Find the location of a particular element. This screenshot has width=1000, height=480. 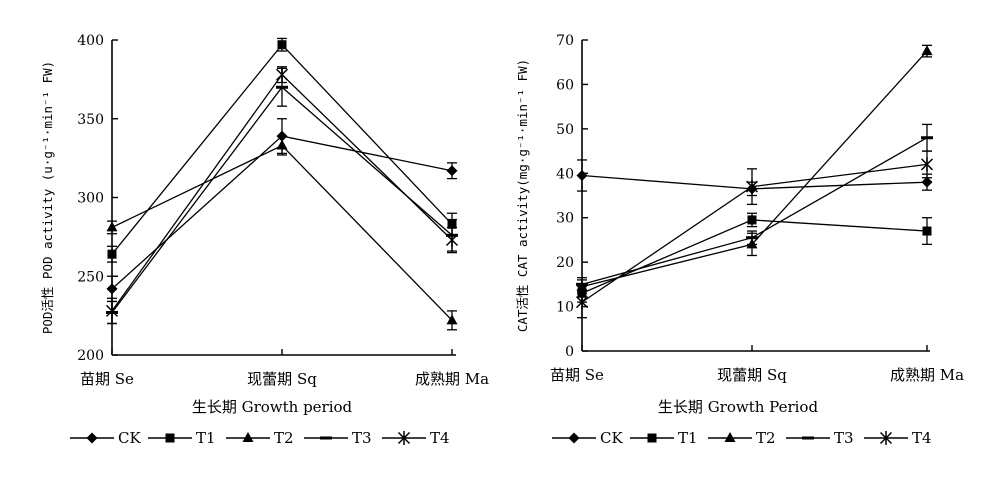

y-tick-label: 250 is located at coordinates (90, 277).